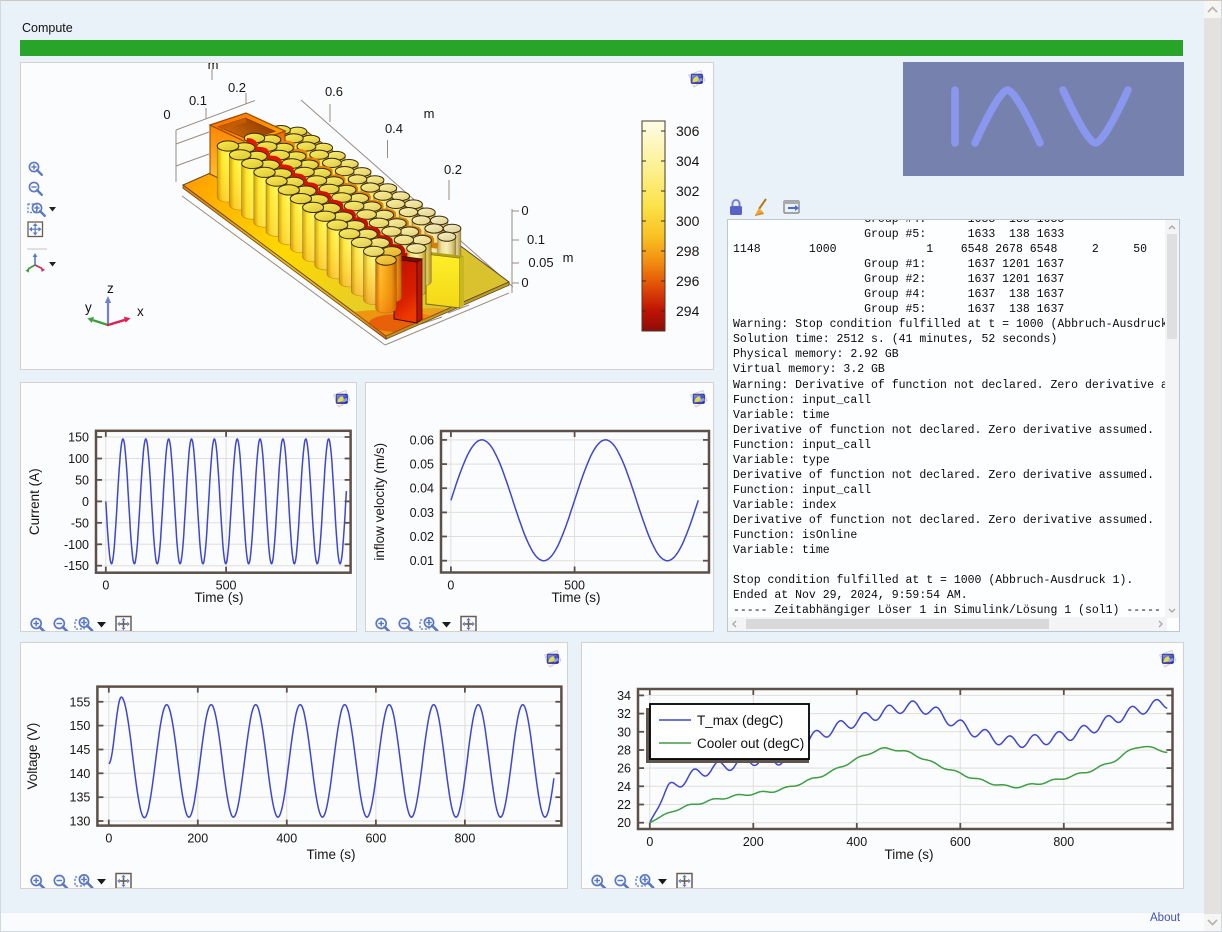 The image size is (1222, 932). What do you see at coordinates (688, 131) in the screenshot?
I see `svg-text: 306` at bounding box center [688, 131].